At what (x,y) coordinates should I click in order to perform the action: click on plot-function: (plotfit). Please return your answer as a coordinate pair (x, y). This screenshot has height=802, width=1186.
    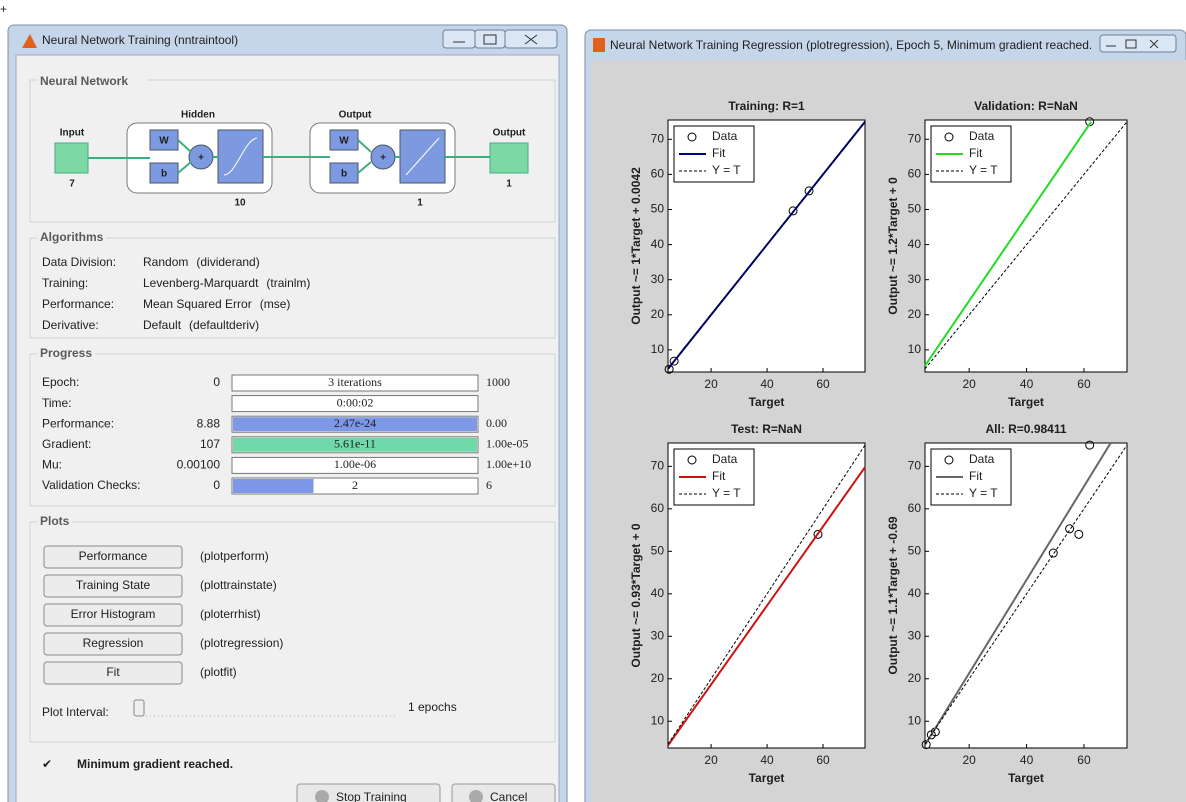
    Looking at the image, I should click on (218, 672).